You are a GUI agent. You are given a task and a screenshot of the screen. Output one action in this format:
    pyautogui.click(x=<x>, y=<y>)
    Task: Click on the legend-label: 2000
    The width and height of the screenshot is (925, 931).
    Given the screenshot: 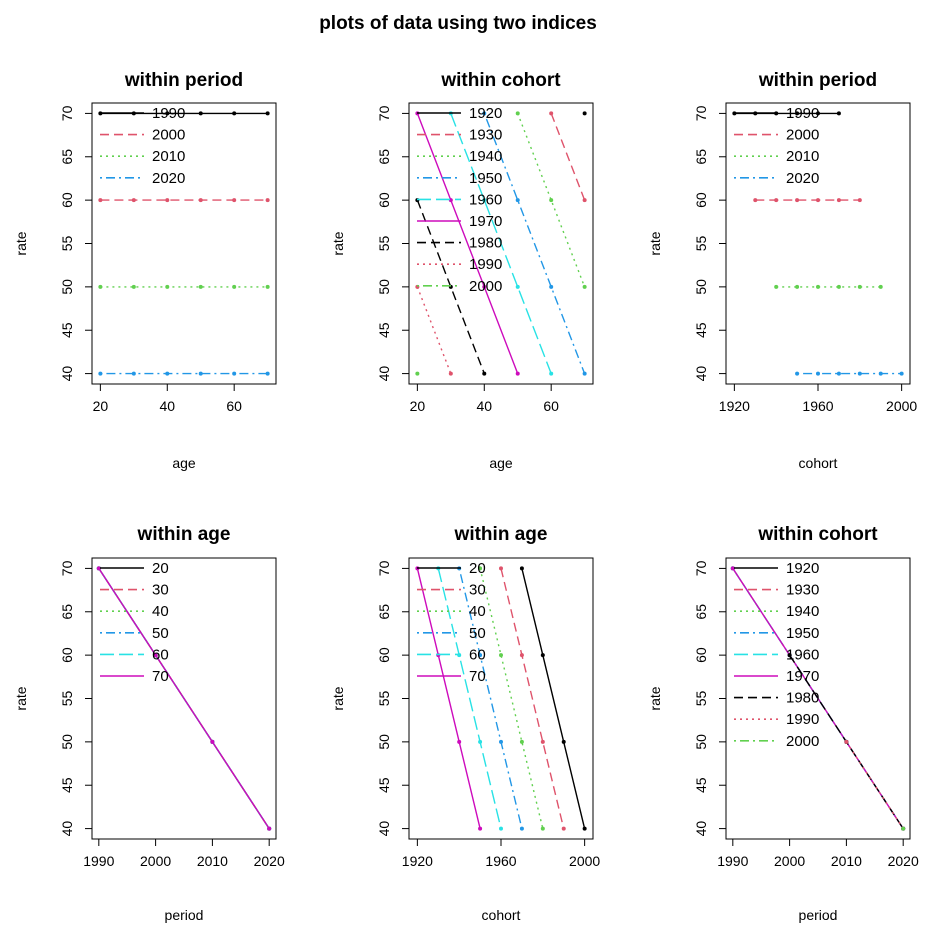 What is the action you would take?
    pyautogui.click(x=802, y=135)
    